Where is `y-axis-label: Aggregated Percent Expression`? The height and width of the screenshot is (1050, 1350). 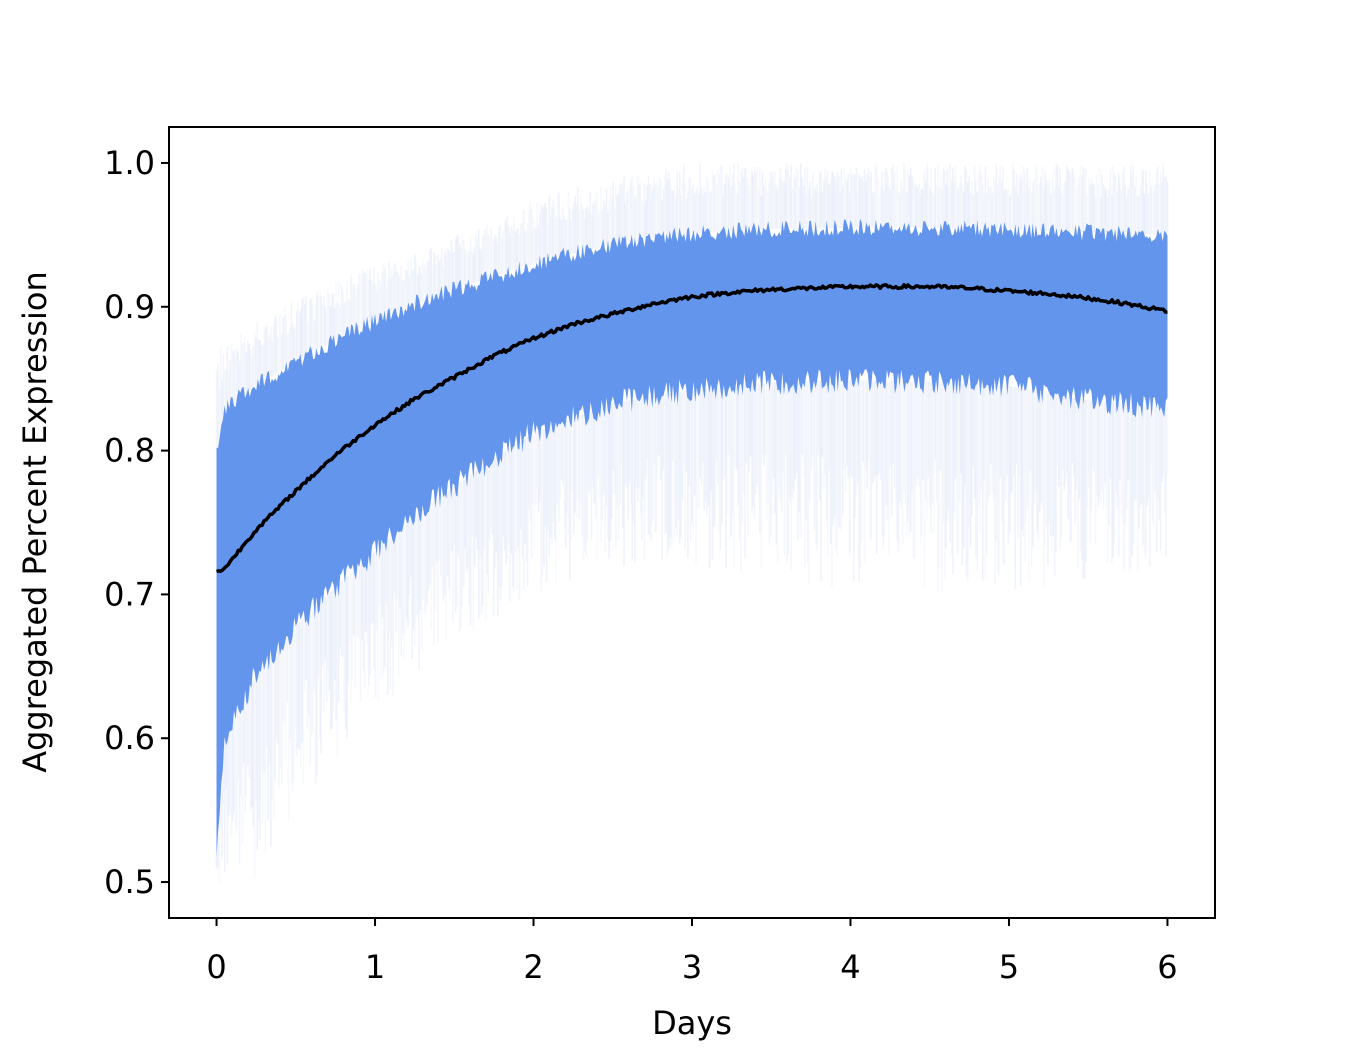
y-axis-label: Aggregated Percent Expression is located at coordinates (35, 522).